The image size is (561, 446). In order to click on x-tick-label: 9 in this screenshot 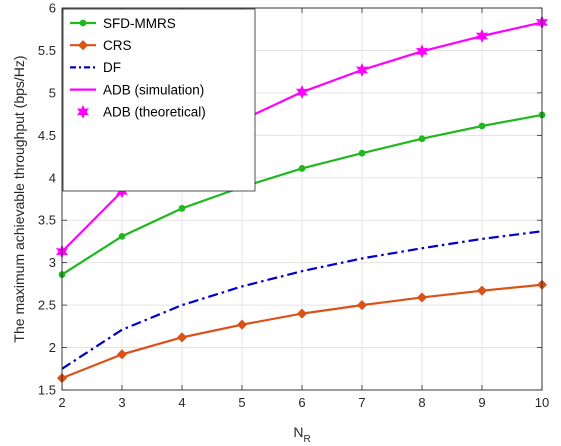, I will do `click(481, 402)`.